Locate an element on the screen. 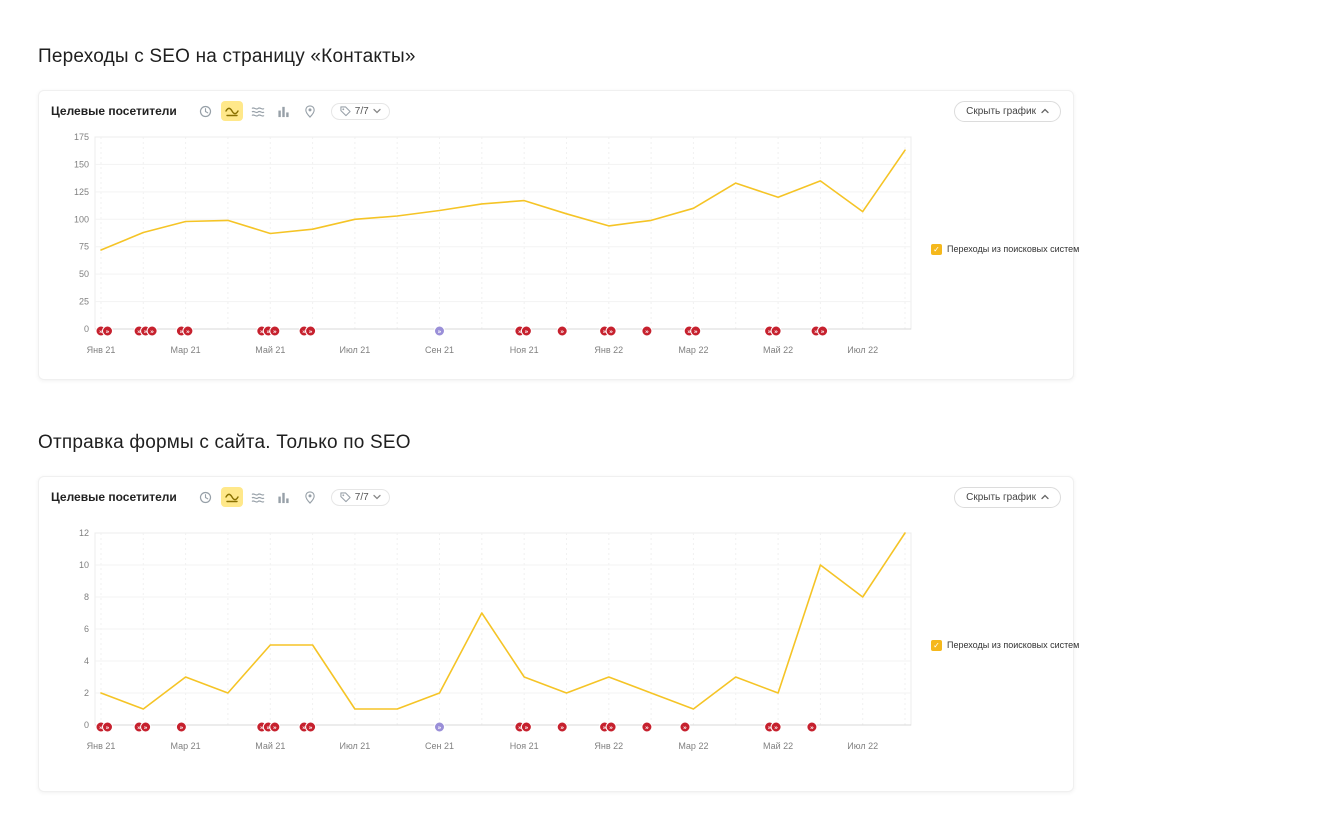  svg-text: 125 is located at coordinates (81, 192).